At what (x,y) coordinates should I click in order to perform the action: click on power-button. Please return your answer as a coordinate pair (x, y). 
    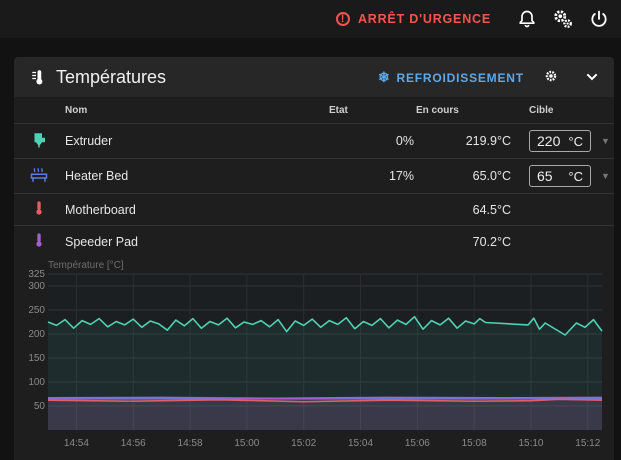
    Looking at the image, I should click on (599, 19).